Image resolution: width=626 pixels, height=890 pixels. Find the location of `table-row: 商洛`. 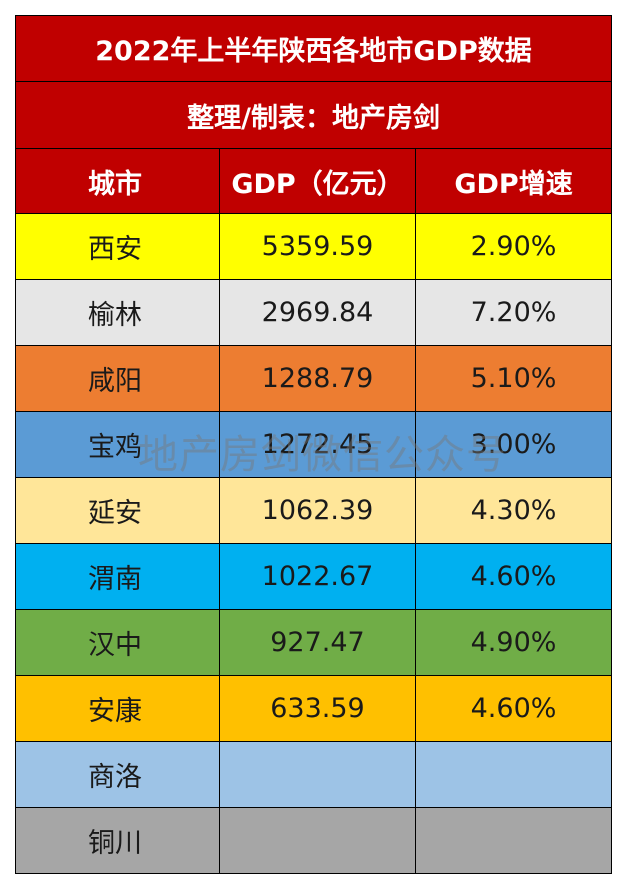

table-row: 商洛 is located at coordinates (314, 774).